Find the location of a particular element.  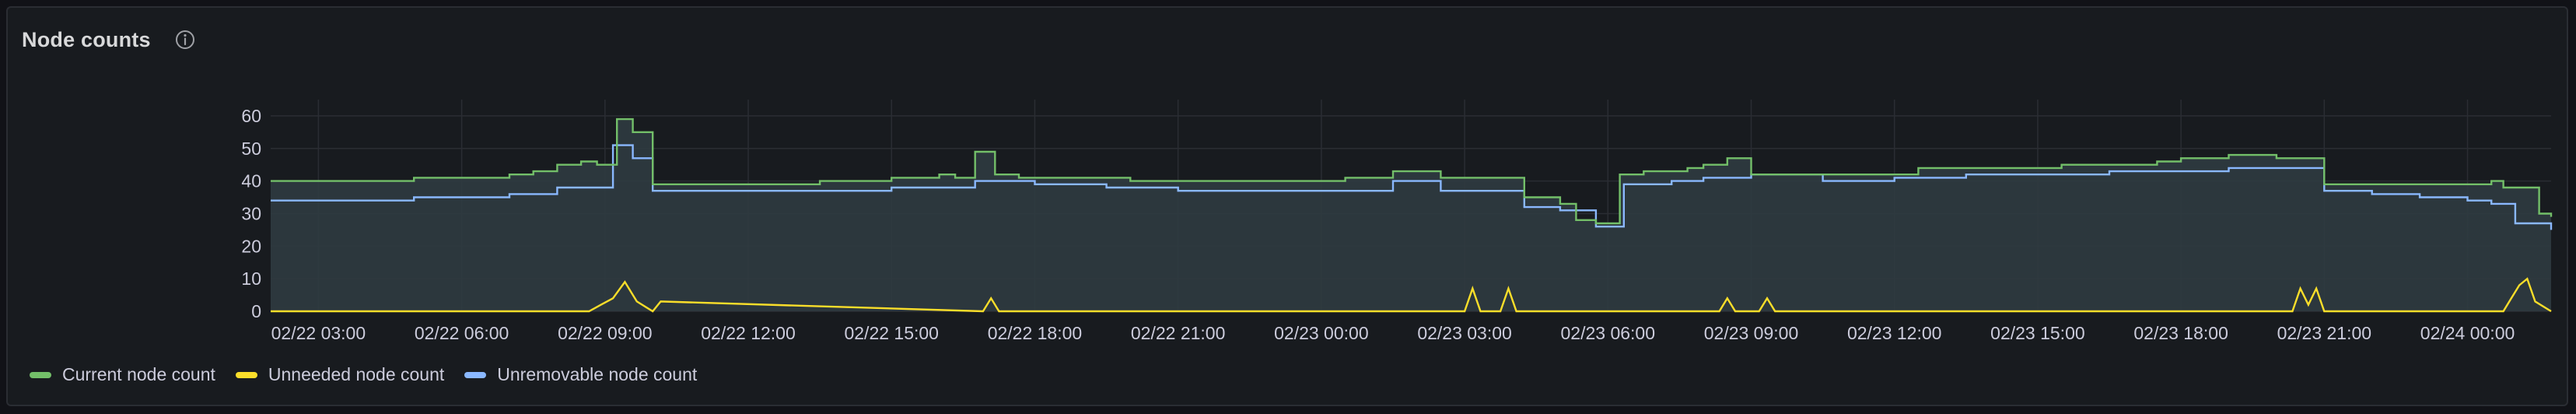

x-tick-label: 02/22 18:00 is located at coordinates (1035, 333).